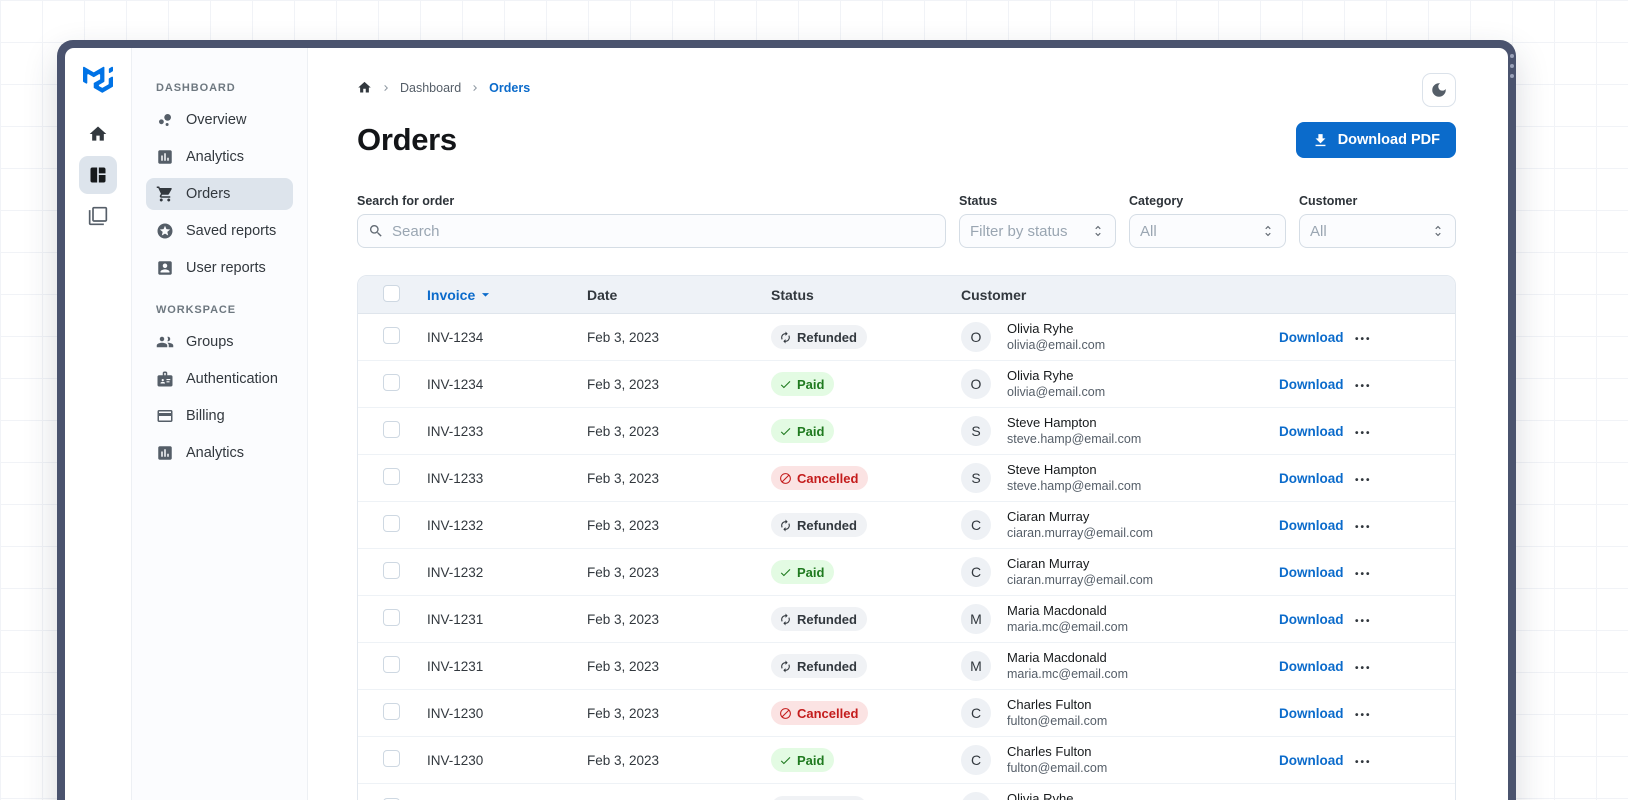  Describe the element at coordinates (231, 231) in the screenshot. I see `sidebar-item-label: Saved reports` at that location.